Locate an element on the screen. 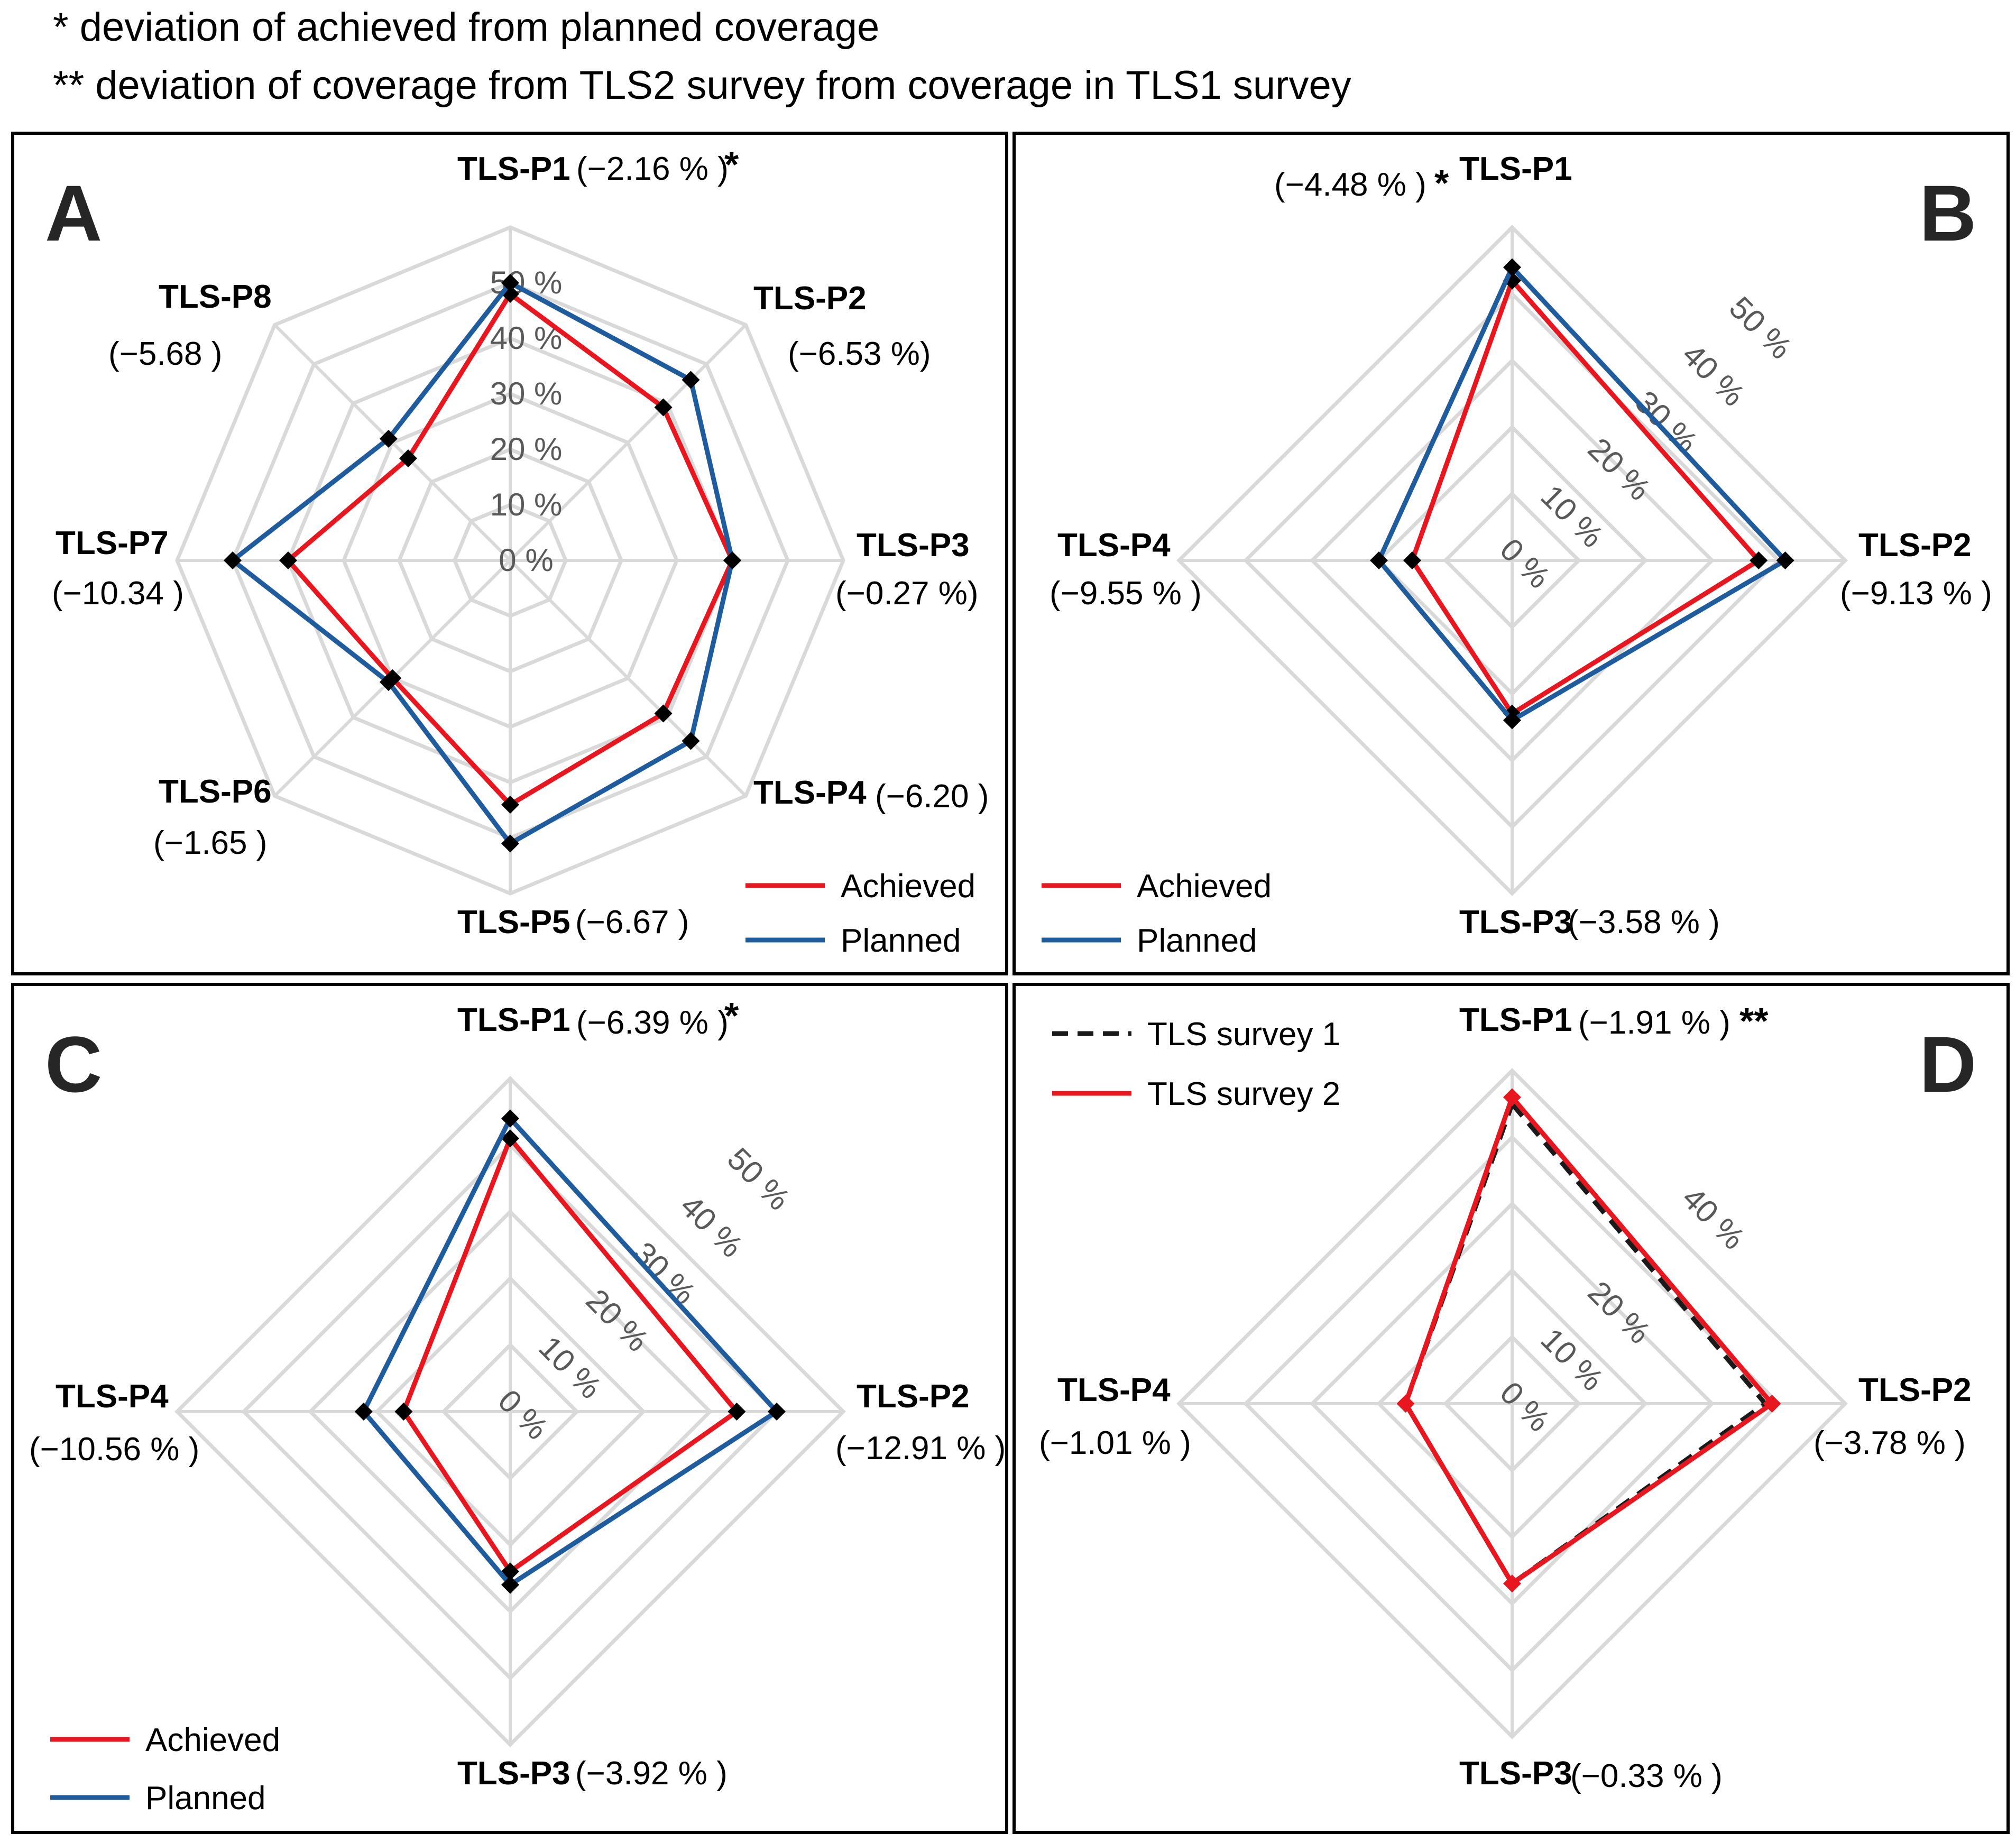  category-deviation: (−3.92 % ) is located at coordinates (651, 1773).